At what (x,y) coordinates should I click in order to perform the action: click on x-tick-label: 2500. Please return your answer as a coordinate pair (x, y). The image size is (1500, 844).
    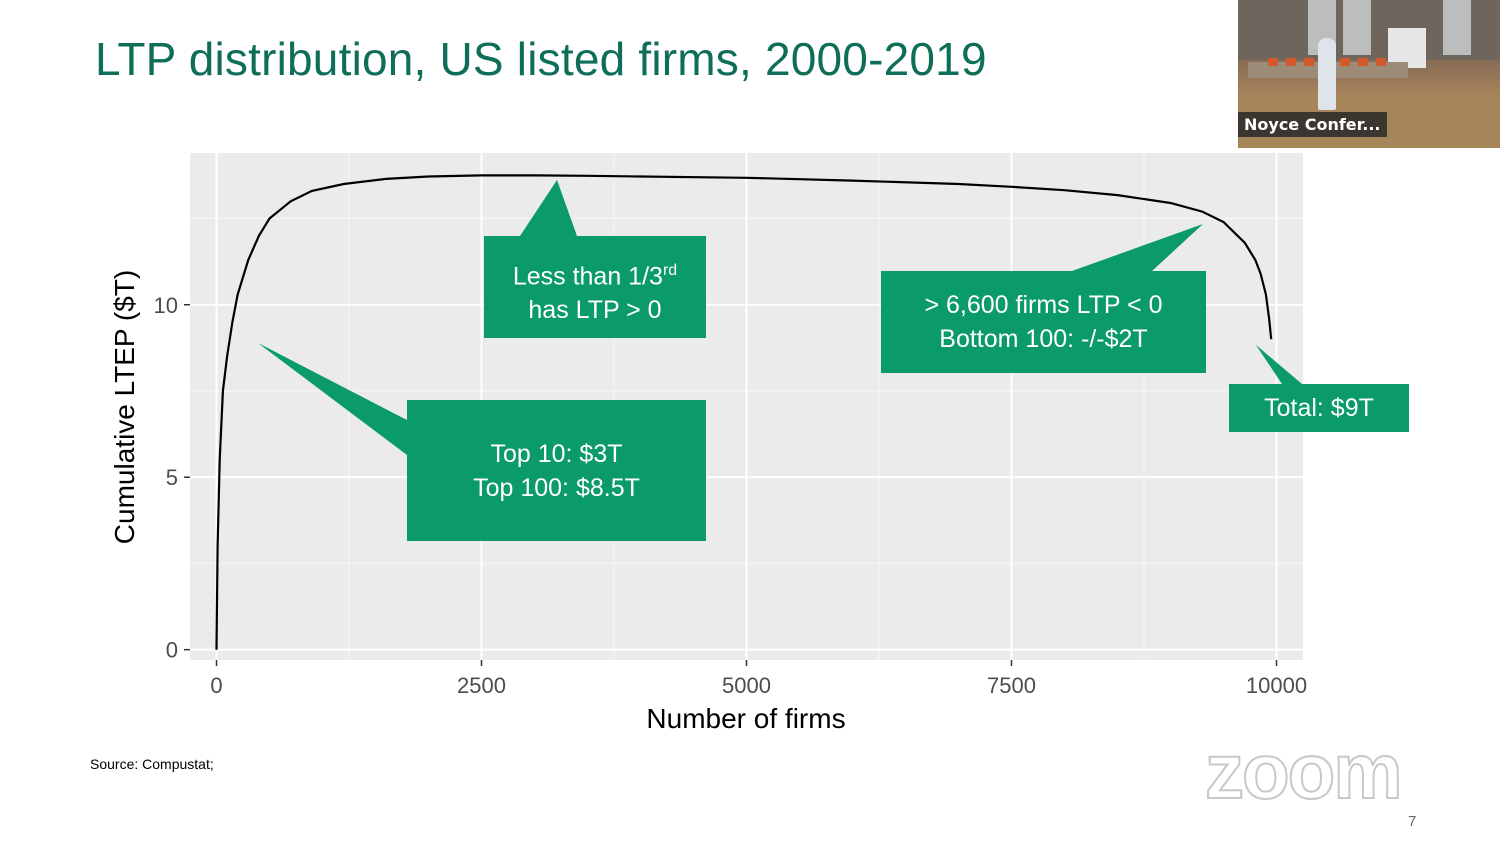
    Looking at the image, I should click on (481, 685).